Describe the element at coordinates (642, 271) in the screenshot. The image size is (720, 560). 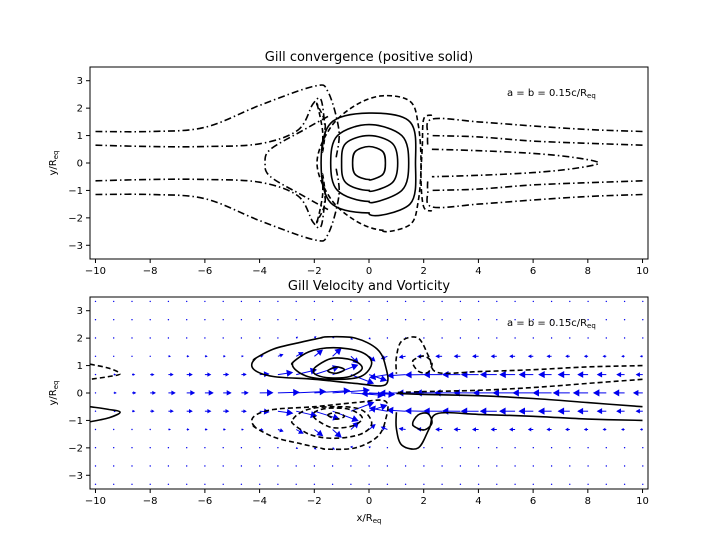
I see `convergence-x-tick-label: 10` at that location.